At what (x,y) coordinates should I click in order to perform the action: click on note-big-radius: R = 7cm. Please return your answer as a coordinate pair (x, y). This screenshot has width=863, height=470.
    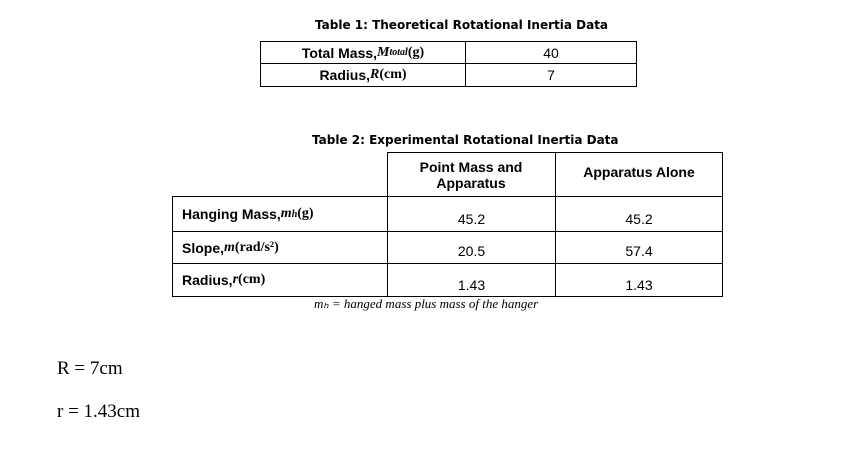
    Looking at the image, I should click on (90, 368).